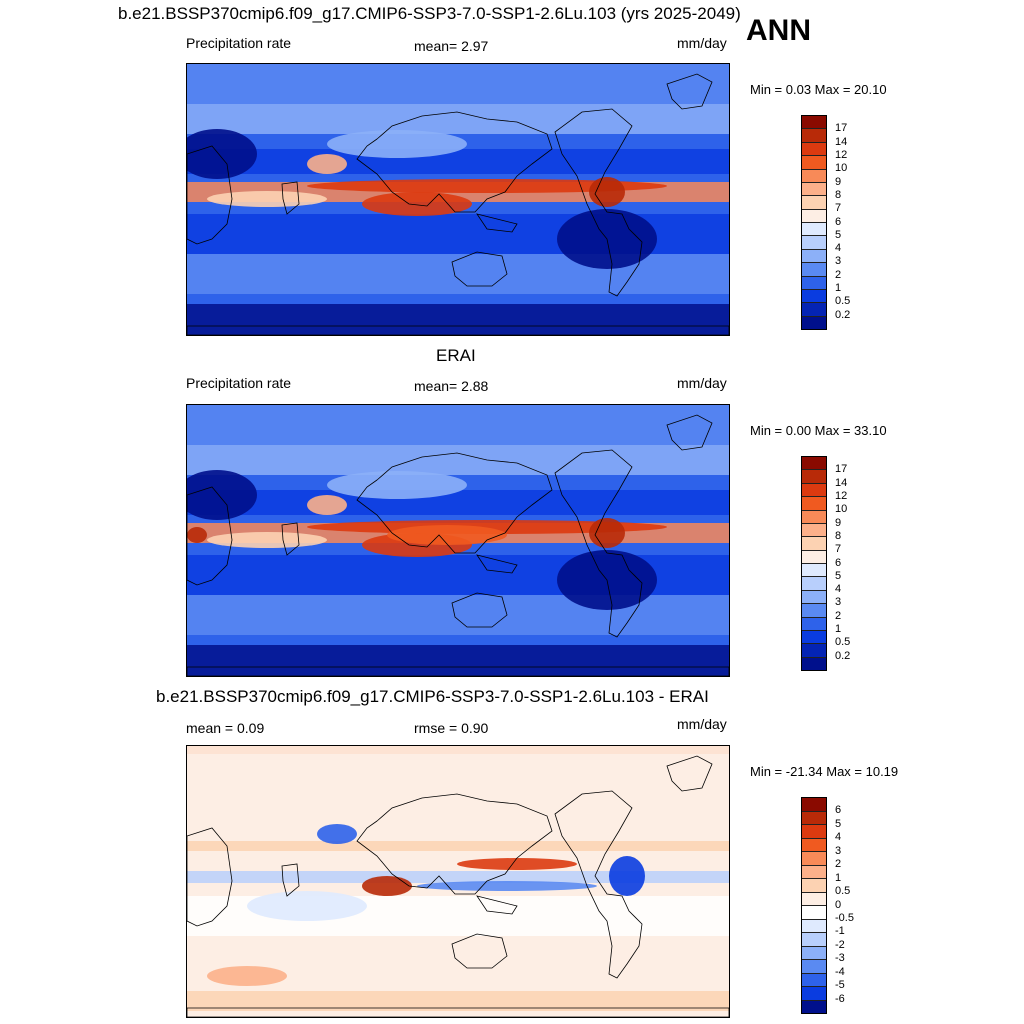 Image resolution: width=1024 pixels, height=1024 pixels. Describe the element at coordinates (456, 355) in the screenshot. I see `panel2-title: ERAI` at that location.